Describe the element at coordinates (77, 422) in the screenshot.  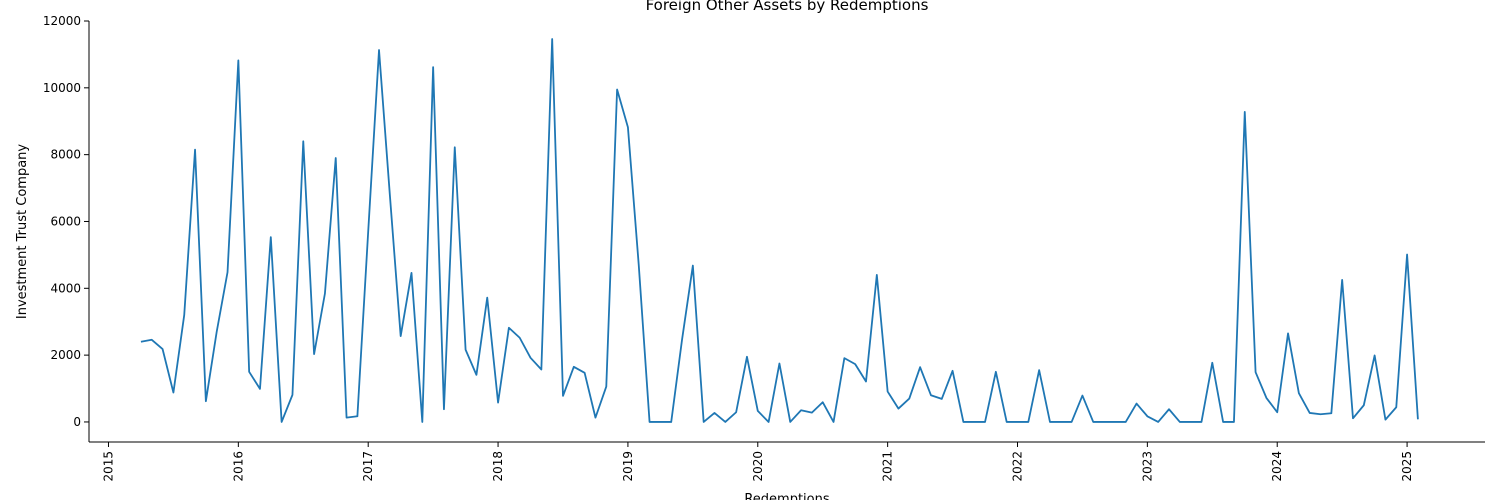
I see `y-tick-label: 0` at that location.